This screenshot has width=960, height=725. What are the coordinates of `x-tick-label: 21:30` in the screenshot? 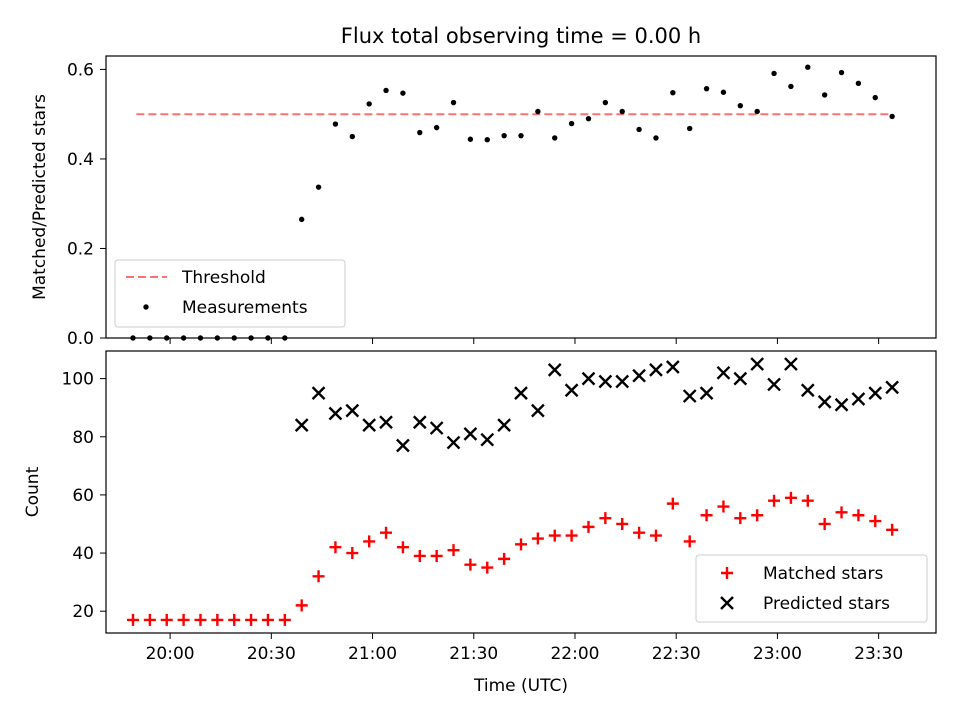 It's located at (473, 654).